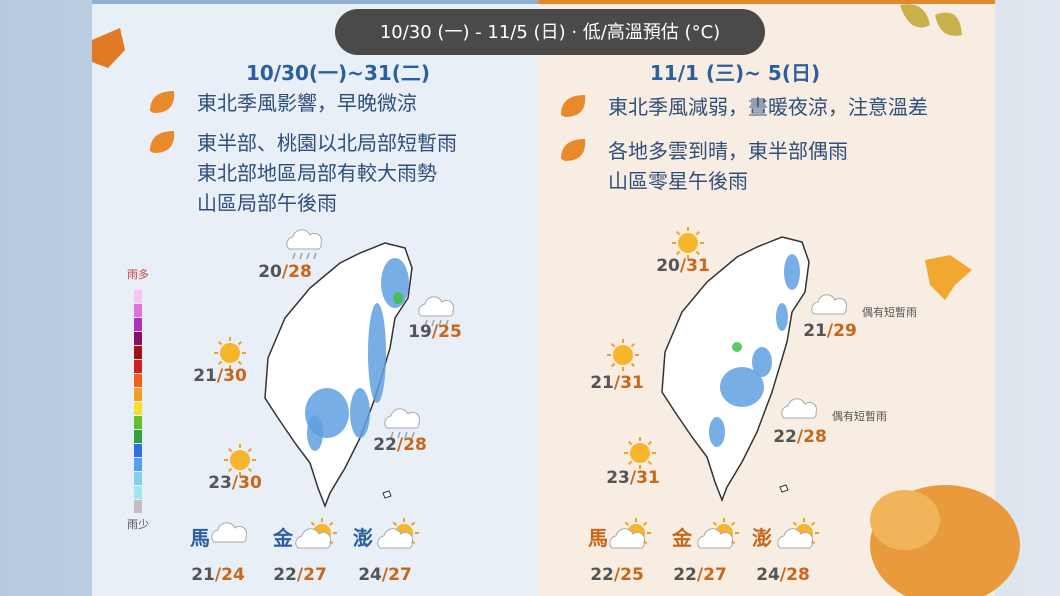 This screenshot has width=1060, height=596. I want to click on temperature: 20/31, so click(683, 266).